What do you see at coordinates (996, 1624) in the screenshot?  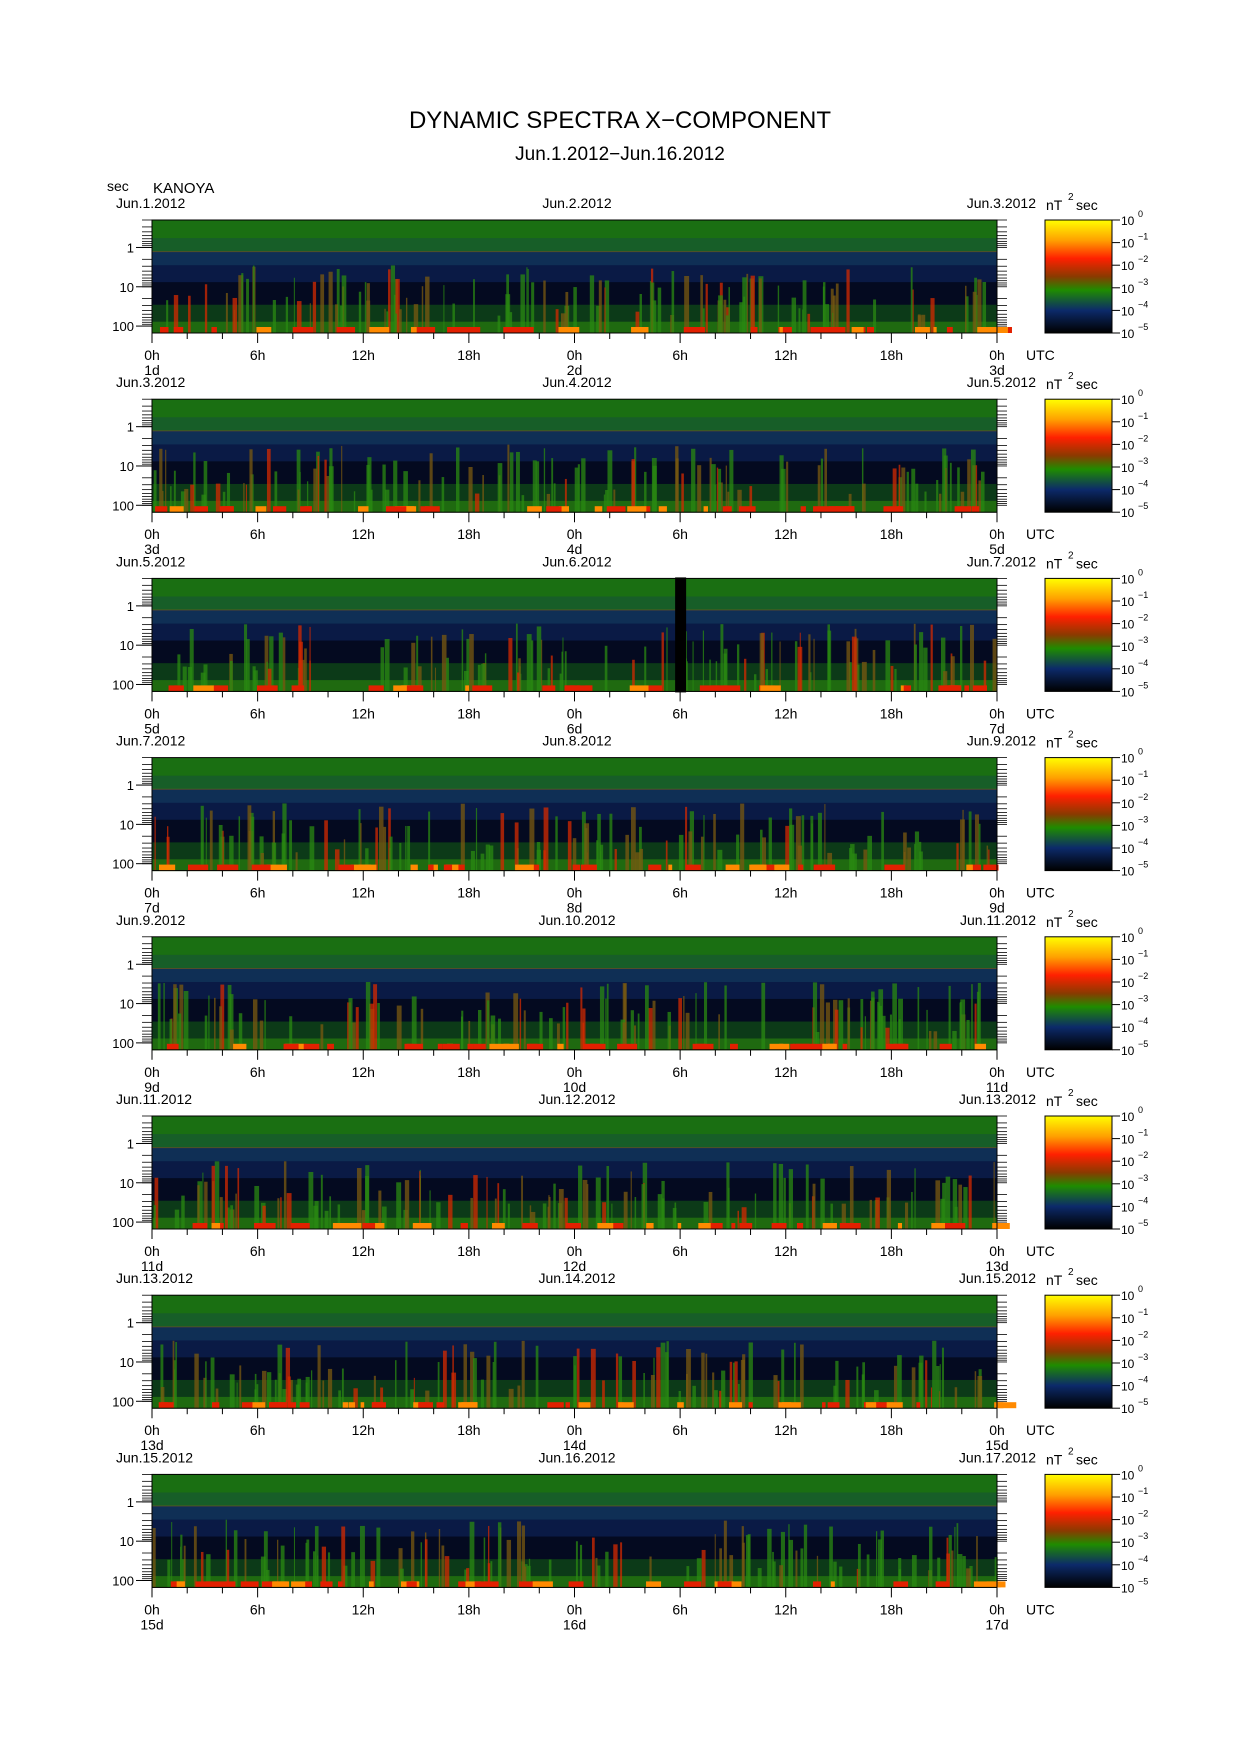 I see `x-day-label: 17d` at bounding box center [996, 1624].